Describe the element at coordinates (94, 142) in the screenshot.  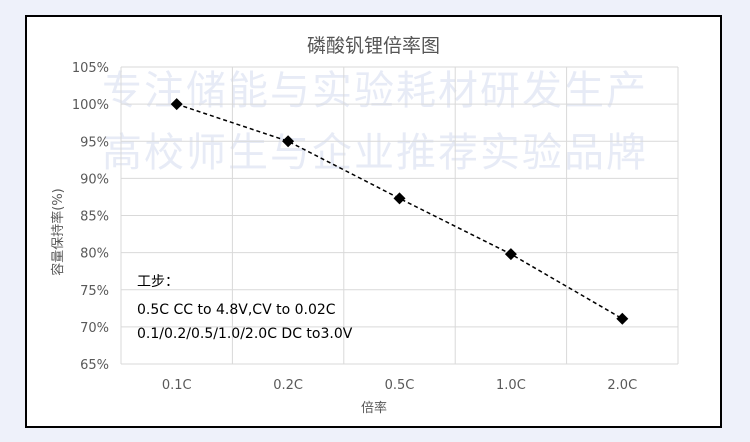
I see `y-tick-label: 95%` at that location.